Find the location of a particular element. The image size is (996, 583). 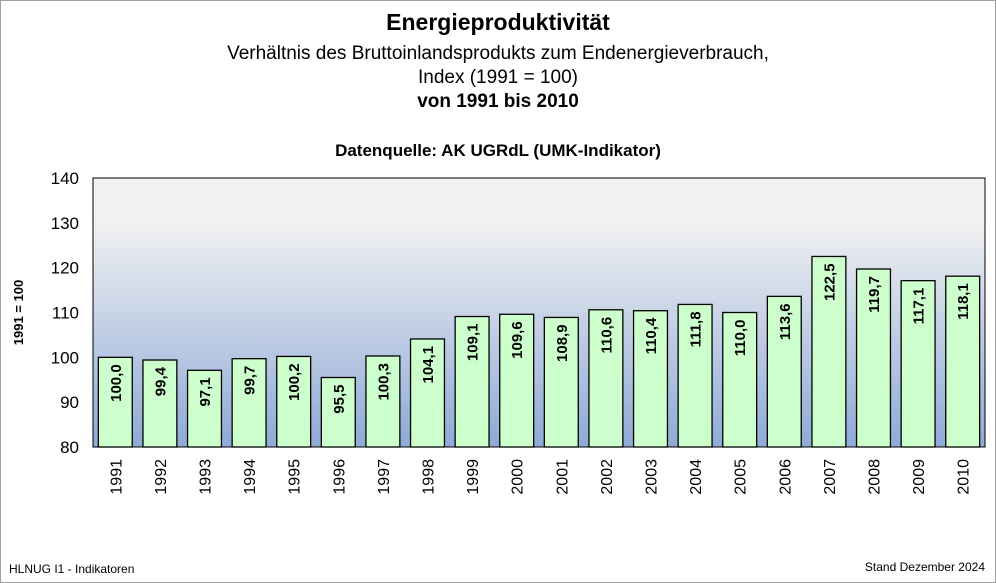

x-tick-label: 1999 is located at coordinates (473, 477).